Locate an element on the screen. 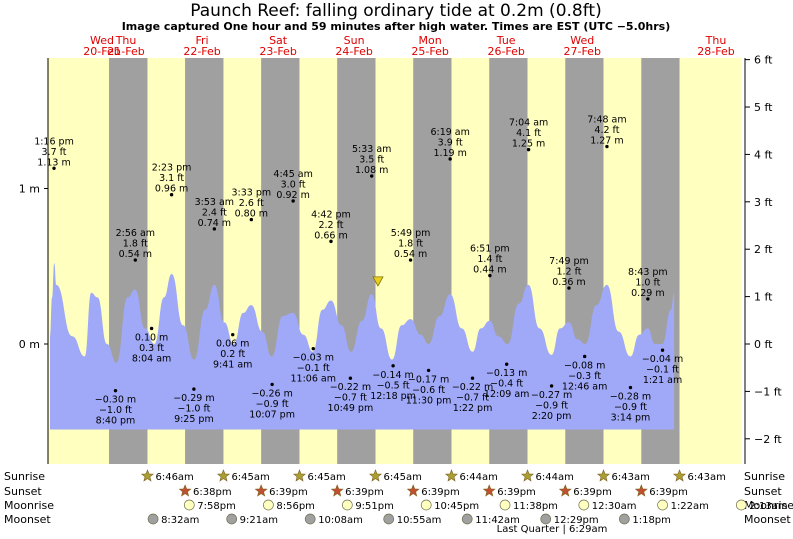 This screenshot has height=539, width=793. tide-label: −0.4 ft is located at coordinates (506, 384).